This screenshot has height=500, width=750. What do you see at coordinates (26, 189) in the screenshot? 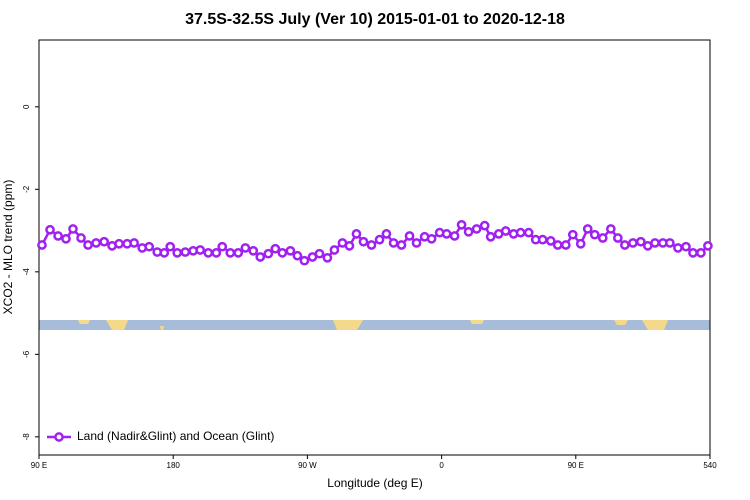
I see `y-tick-label: -2` at bounding box center [26, 189].